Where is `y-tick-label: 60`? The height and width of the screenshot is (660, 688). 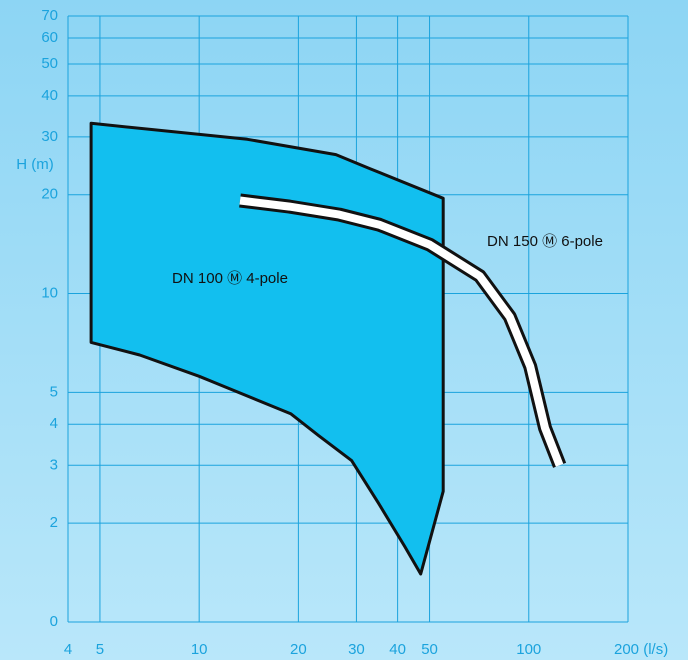 y-tick-label: 60 is located at coordinates (49, 37).